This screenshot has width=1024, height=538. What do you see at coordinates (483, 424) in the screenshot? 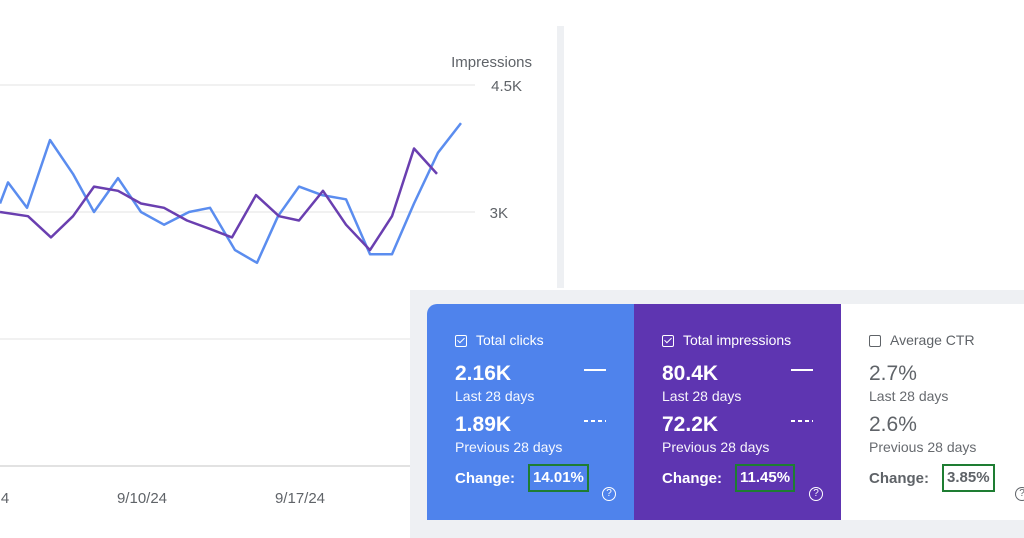
I see `previous-value: 1.89K` at bounding box center [483, 424].